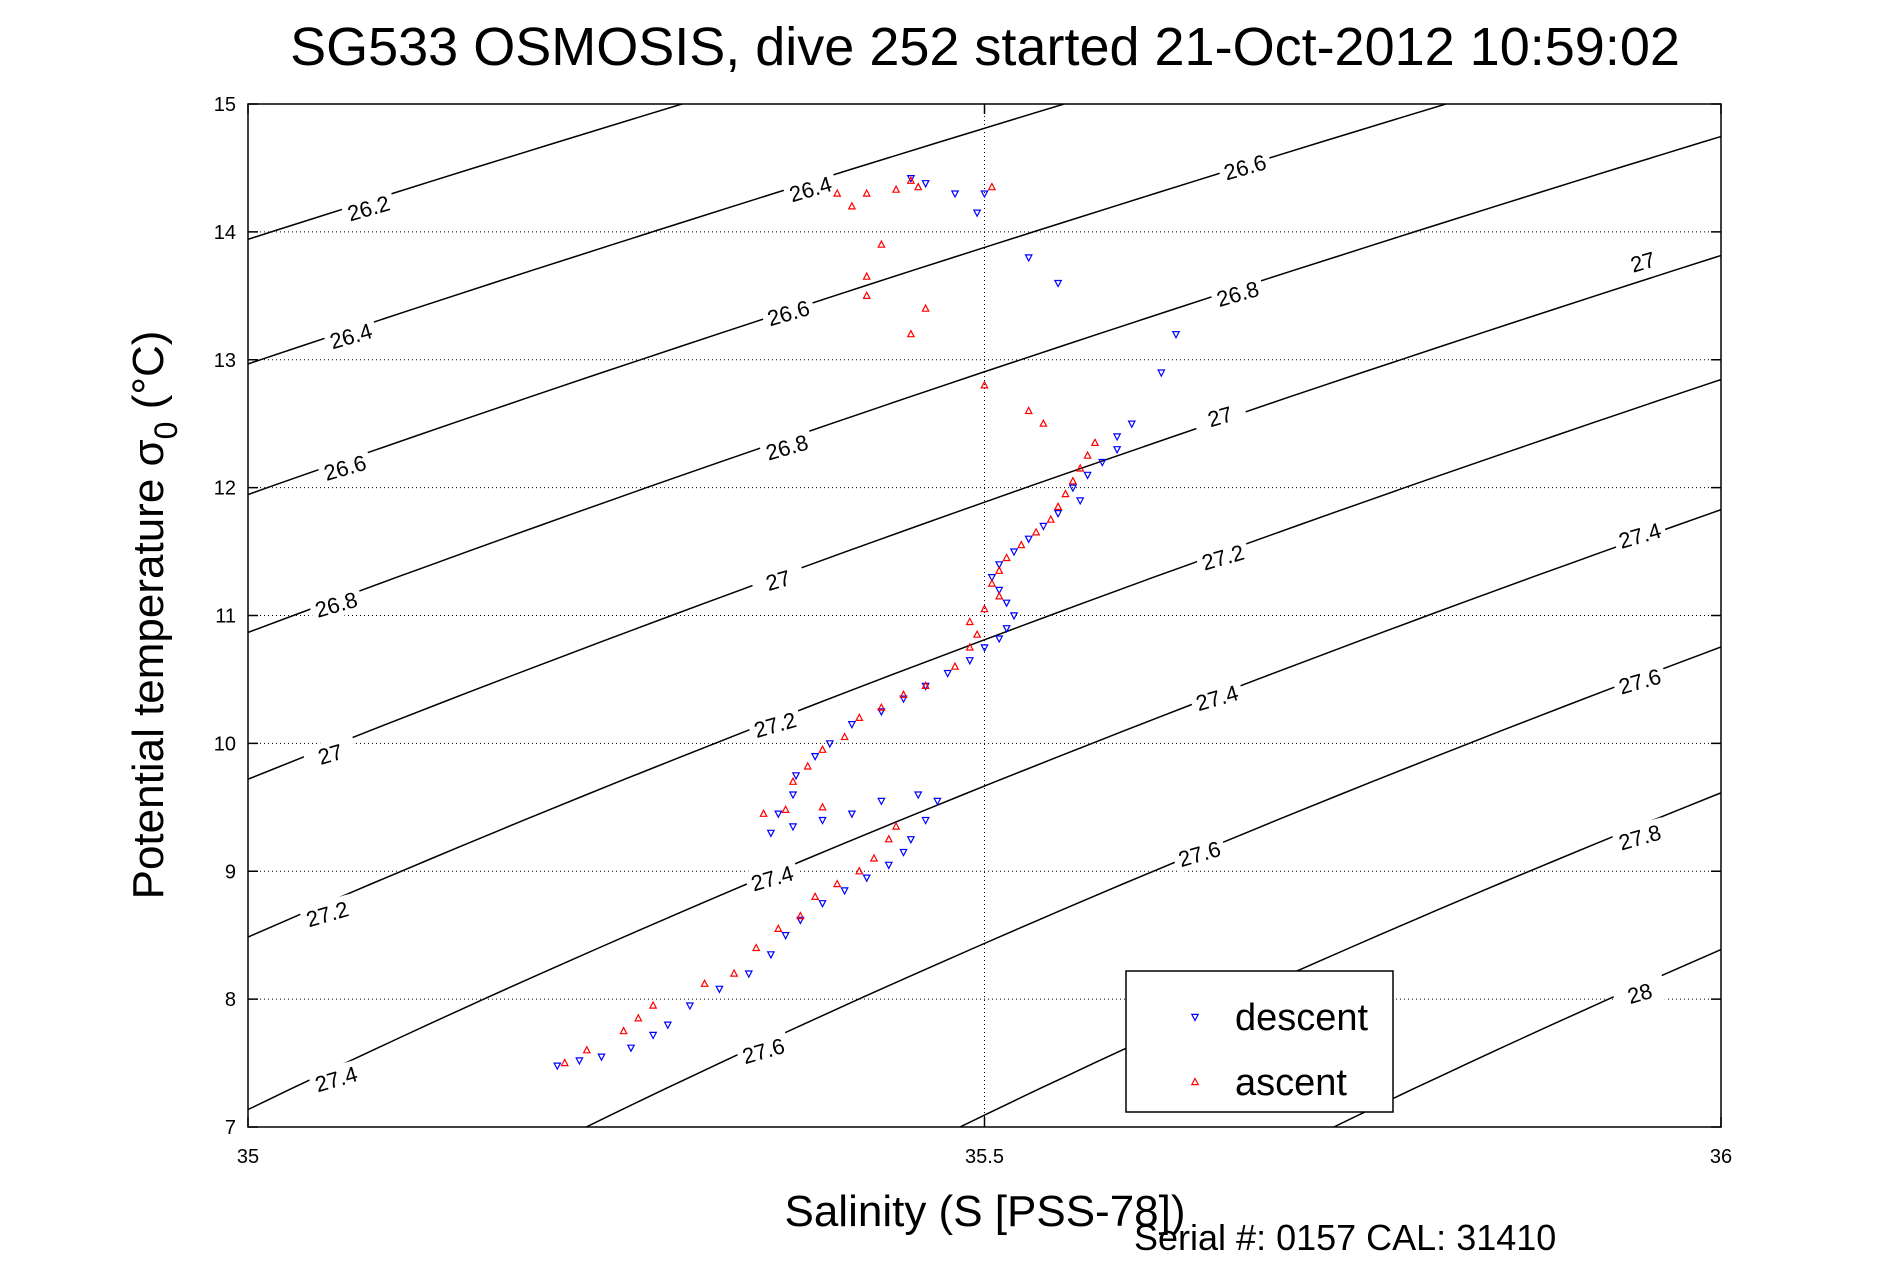 The width and height of the screenshot is (1891, 1262). Describe the element at coordinates (166, 431) in the screenshot. I see `y-axis-label-subscript: 0` at that location.